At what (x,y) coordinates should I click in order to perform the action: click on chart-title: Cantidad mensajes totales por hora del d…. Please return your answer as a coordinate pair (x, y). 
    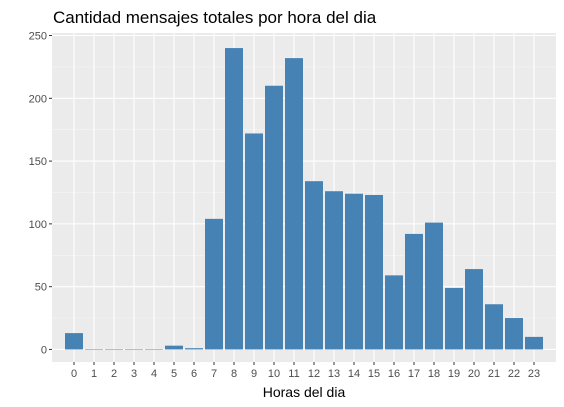
    Looking at the image, I should click on (215, 17).